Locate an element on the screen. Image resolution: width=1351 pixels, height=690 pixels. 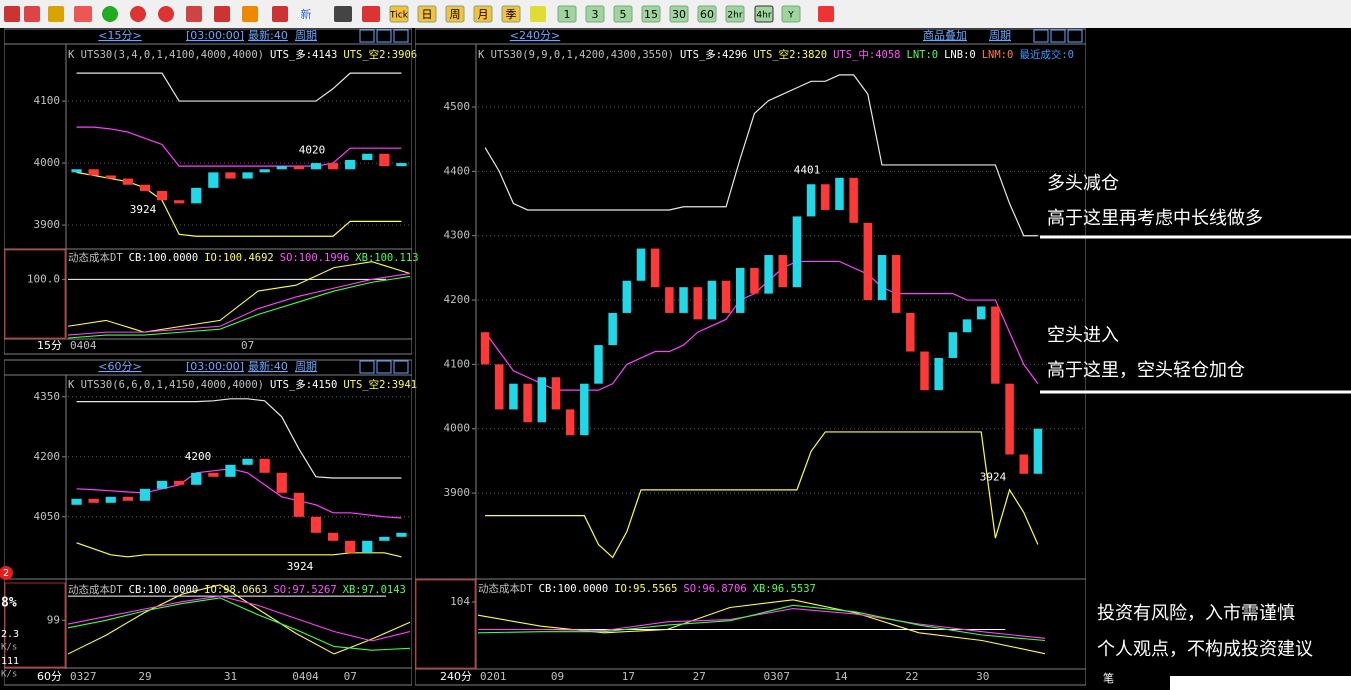
toolbar-button-label: 新 is located at coordinates (306, 14).